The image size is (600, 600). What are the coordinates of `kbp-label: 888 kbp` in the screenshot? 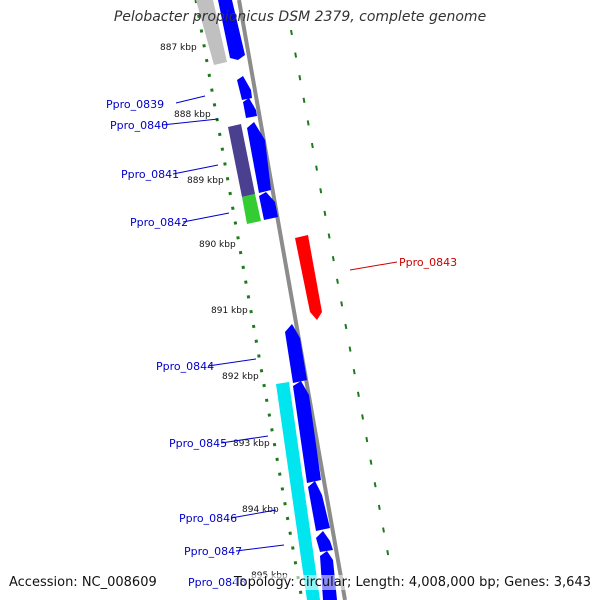 It's located at (192, 115).